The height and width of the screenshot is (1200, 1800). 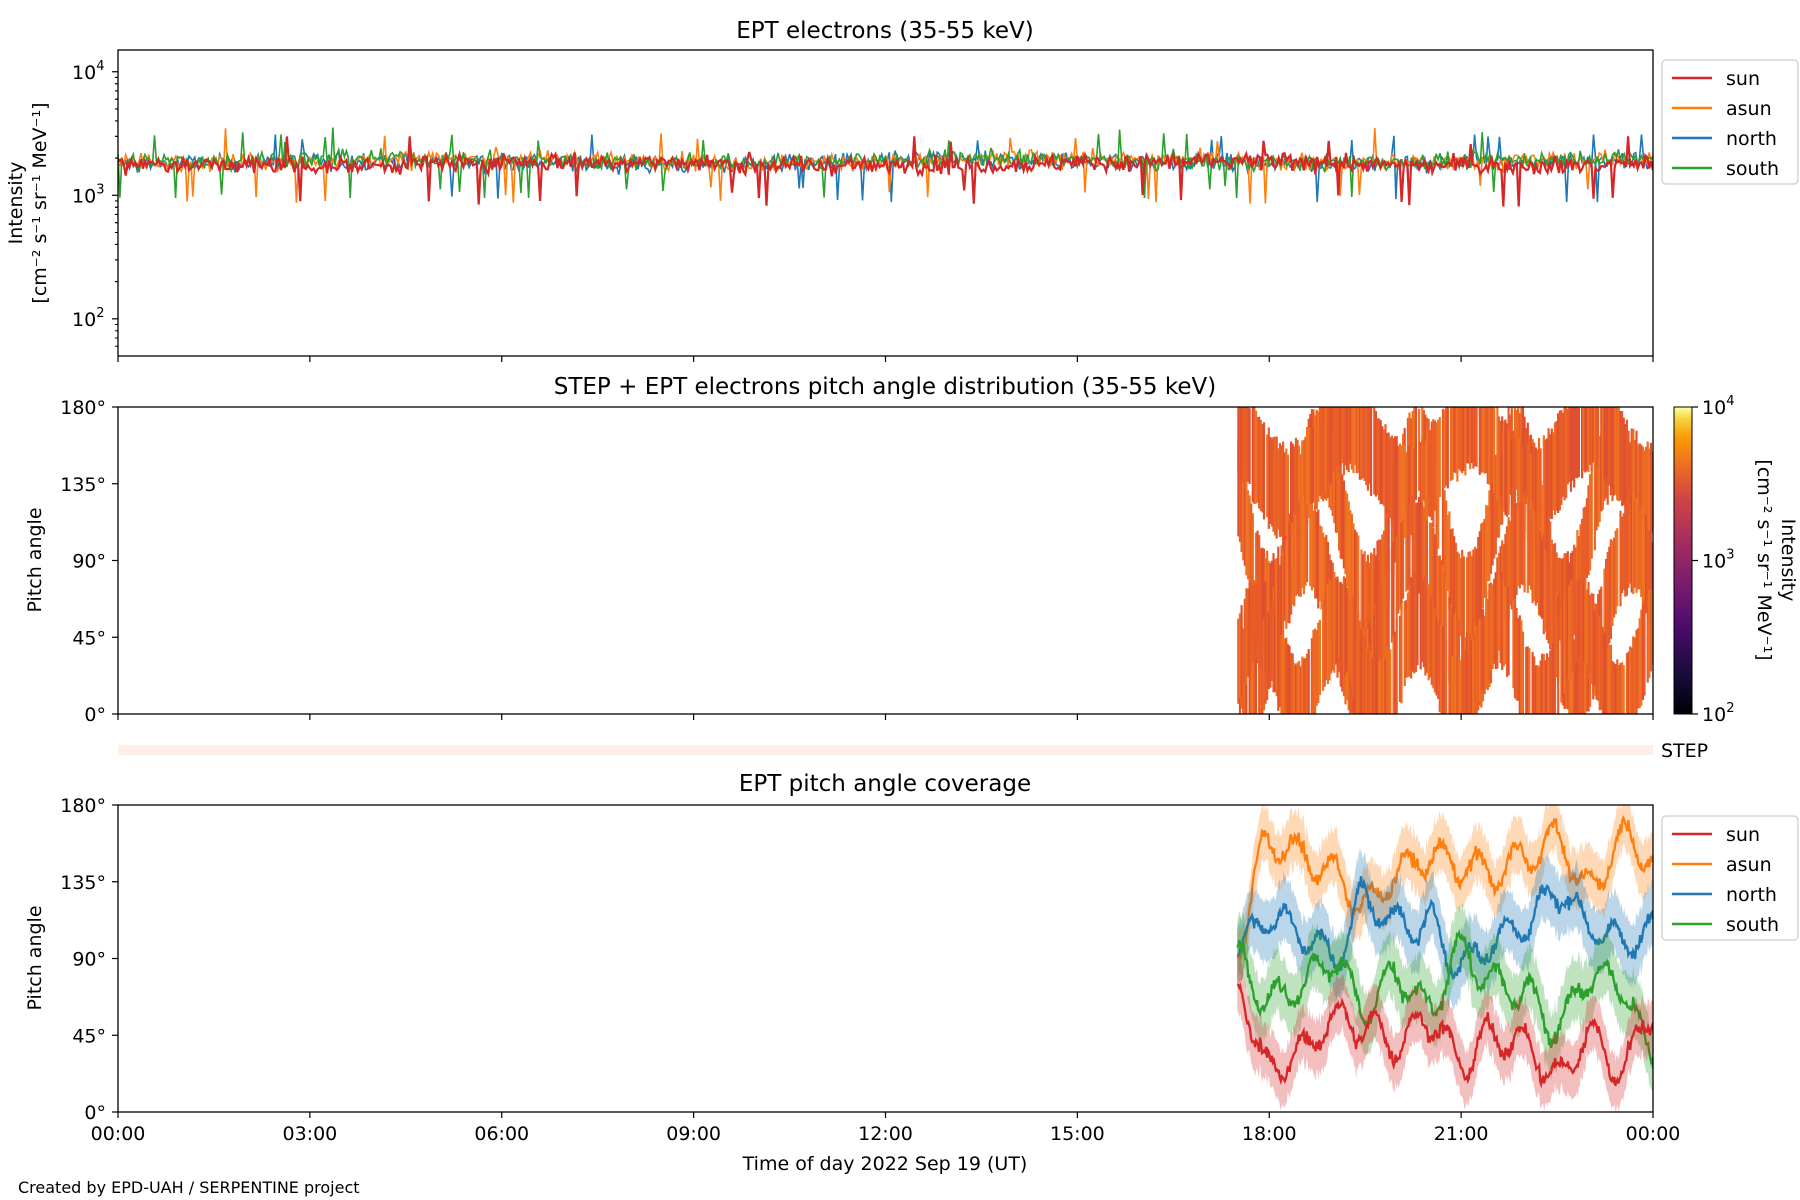 I want to click on legend-box, so click(x=1730, y=878).